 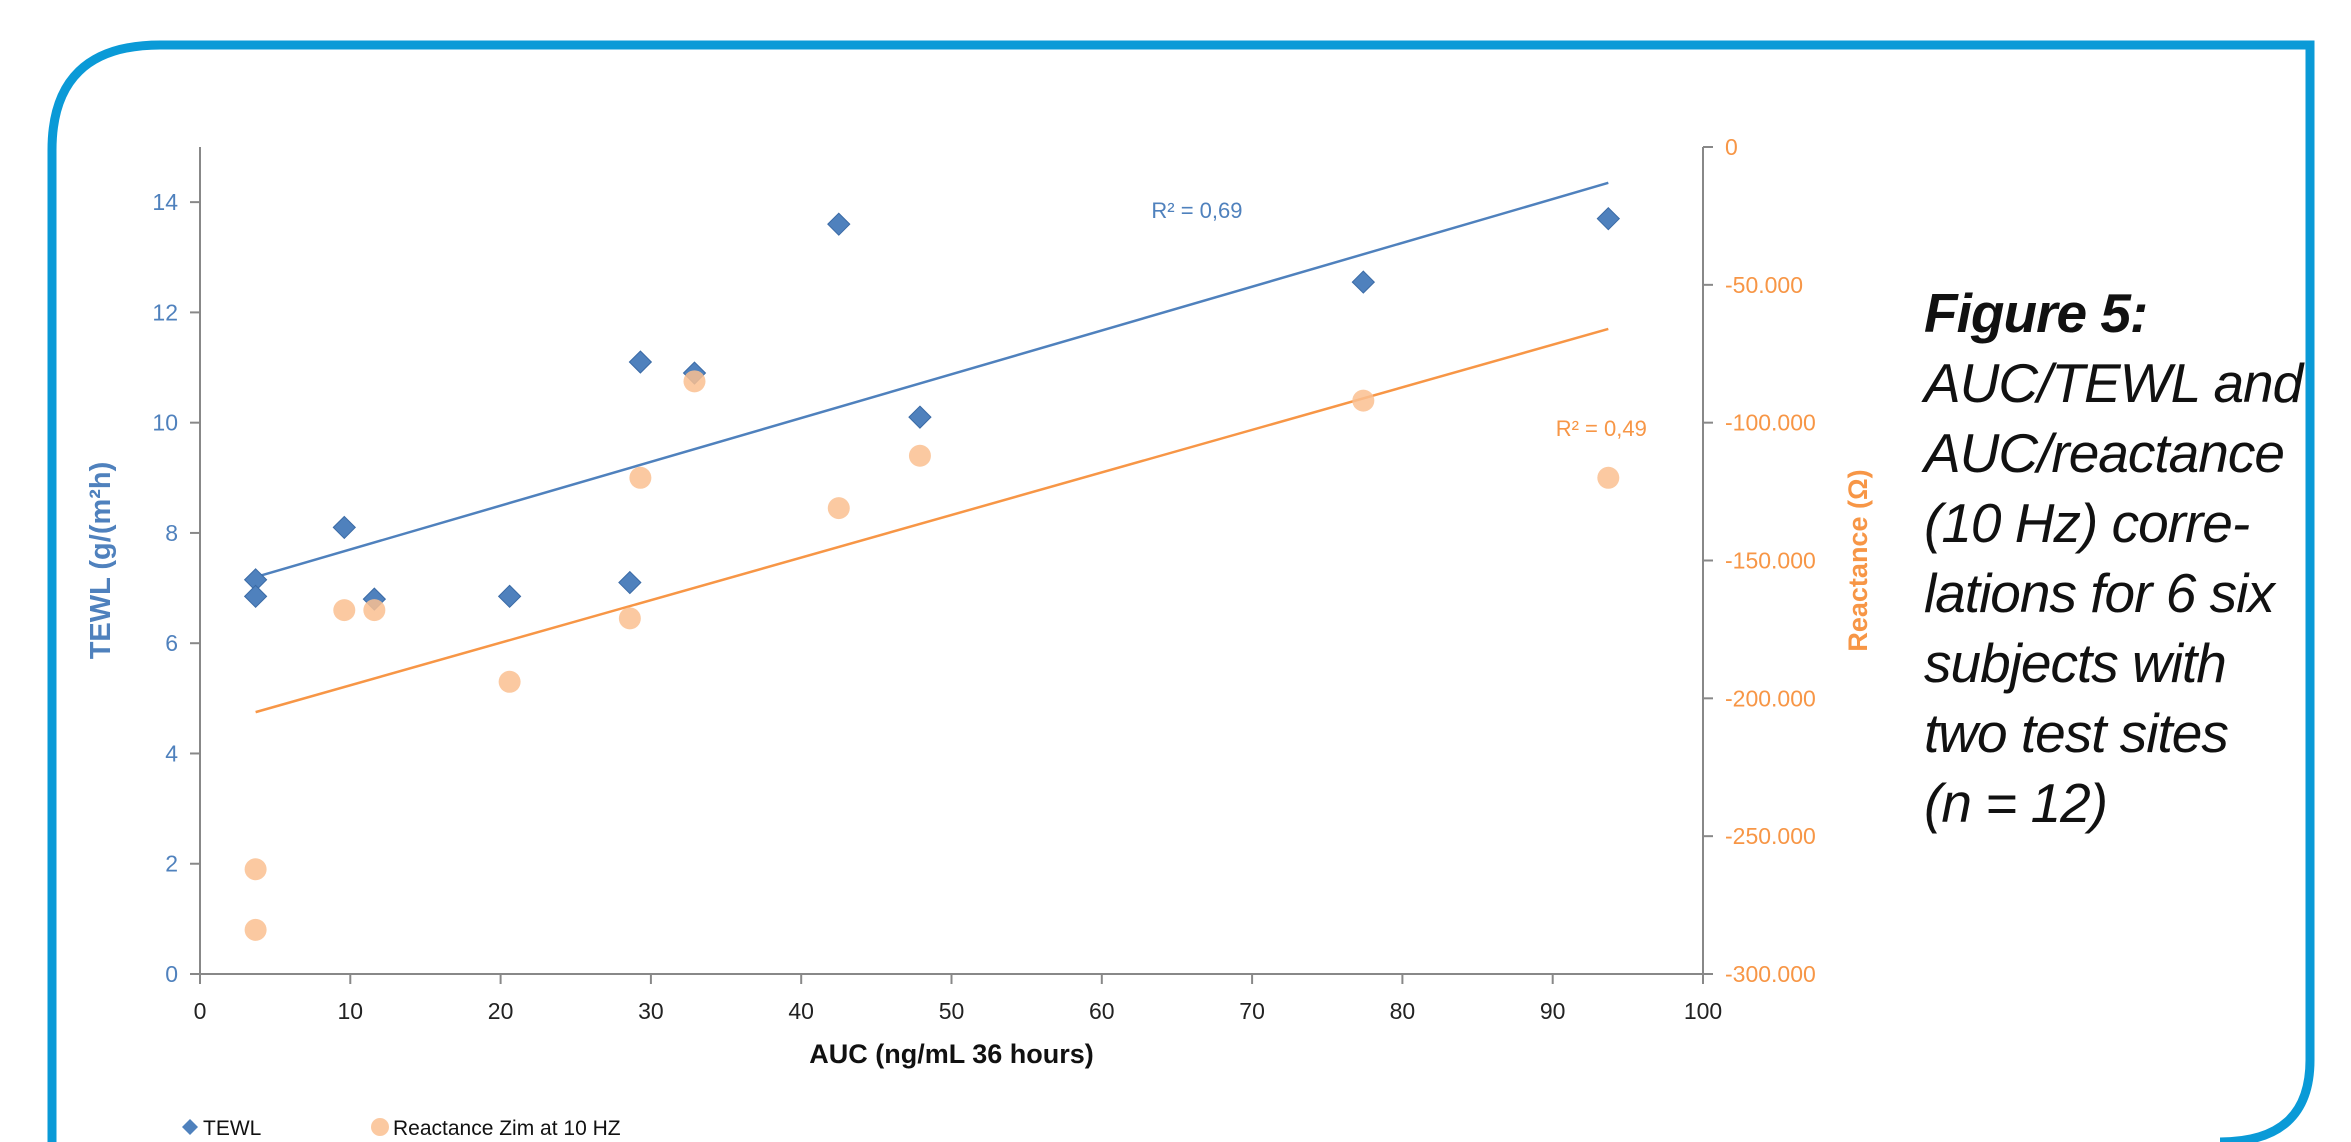 I want to click on y-right-tick-label: -150.000, so click(x=1770, y=561).